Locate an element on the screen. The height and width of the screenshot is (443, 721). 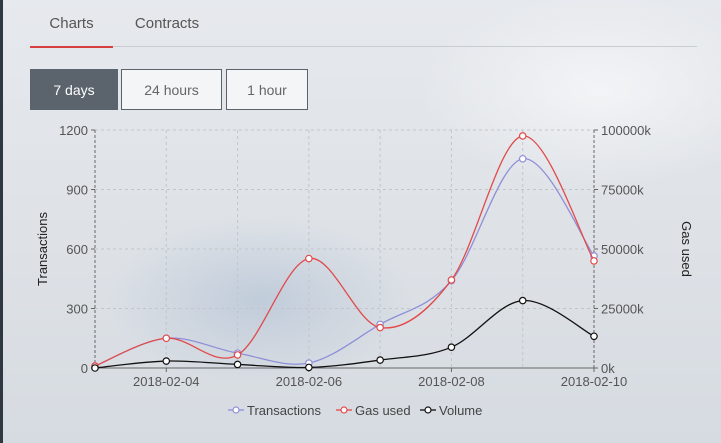
series-volume is located at coordinates (344, 334).